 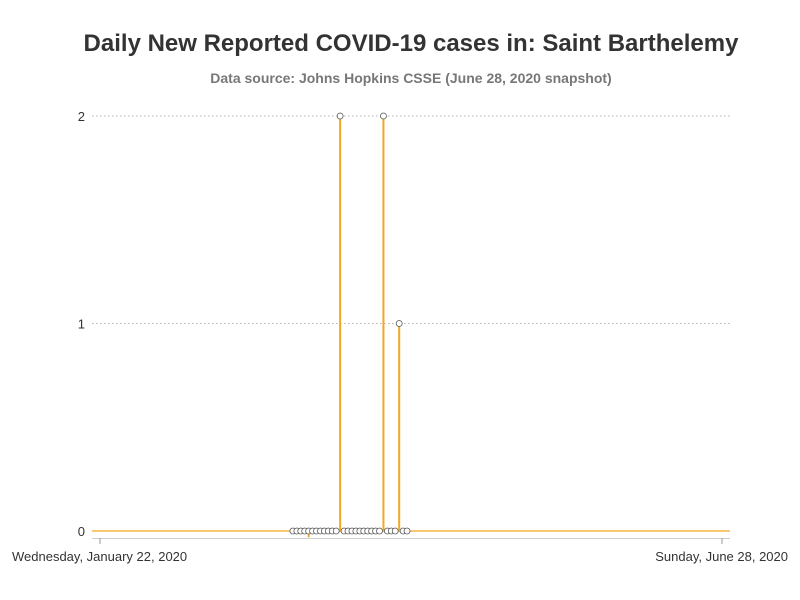 I want to click on x-tick-label: Sunday, June 28, 2020, so click(x=721, y=556).